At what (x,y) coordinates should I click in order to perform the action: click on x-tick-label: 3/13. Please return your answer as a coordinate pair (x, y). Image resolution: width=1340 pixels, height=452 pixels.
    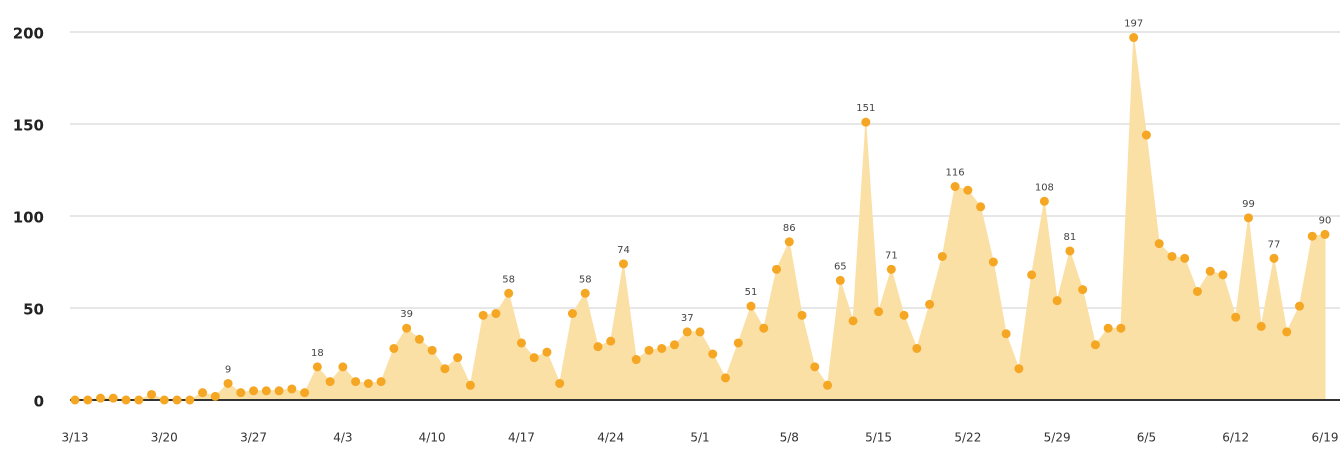
    Looking at the image, I should click on (75, 438).